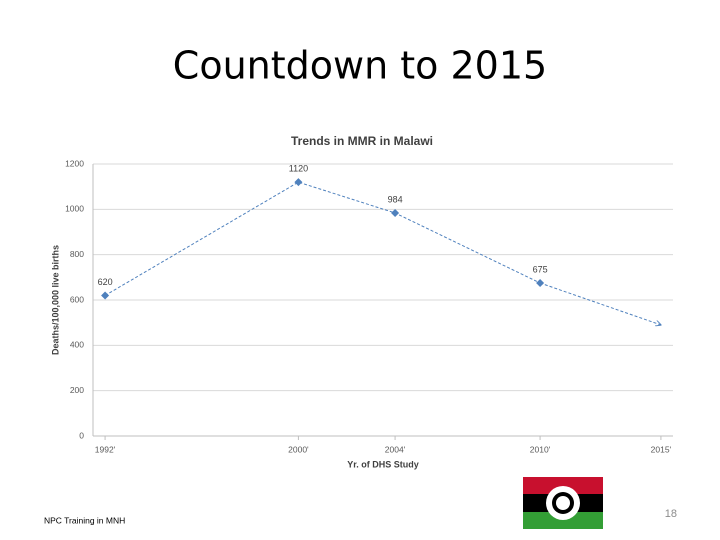 The height and width of the screenshot is (540, 720). Describe the element at coordinates (383, 464) in the screenshot. I see `x-axis-title: Yr. of DHS Study` at that location.